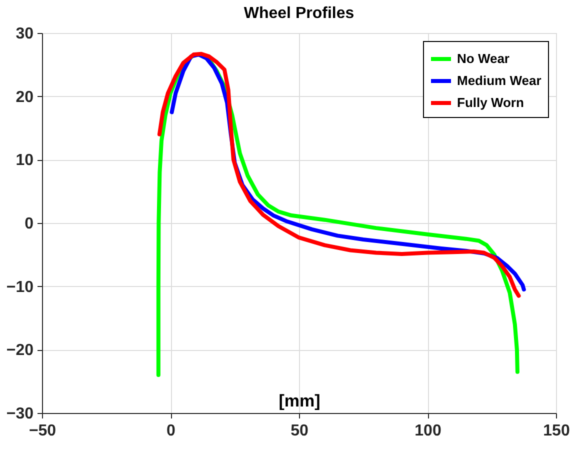  What do you see at coordinates (299, 401) in the screenshot?
I see `x-axis-title: [mm]` at bounding box center [299, 401].